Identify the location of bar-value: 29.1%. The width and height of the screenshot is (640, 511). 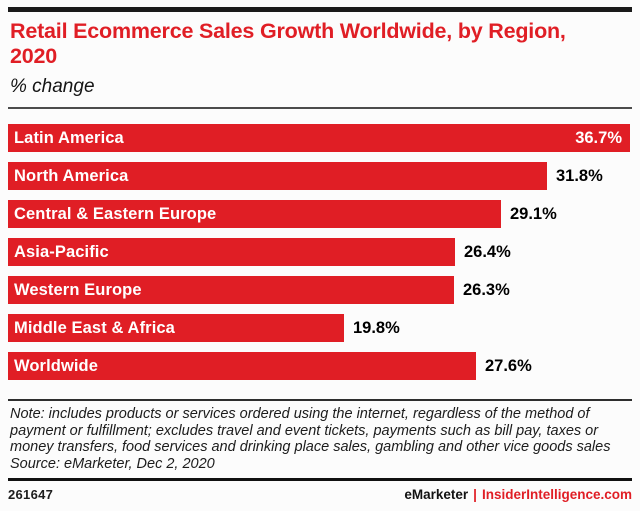
(533, 213).